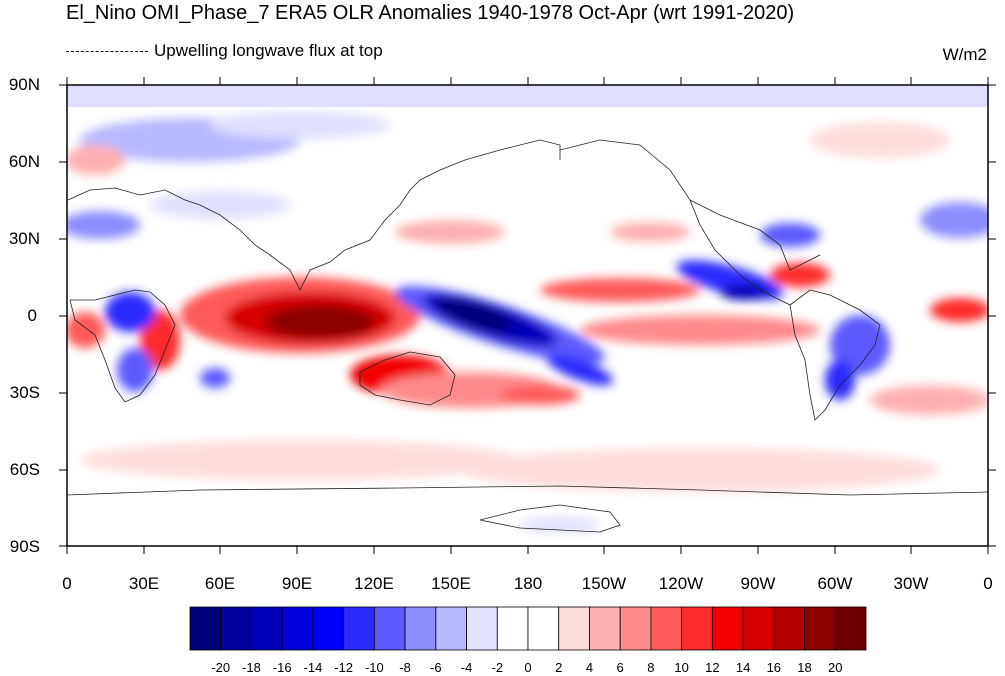 Image resolution: width=1005 pixels, height=676 pixels. I want to click on lon-label-0: 0, so click(67, 583).